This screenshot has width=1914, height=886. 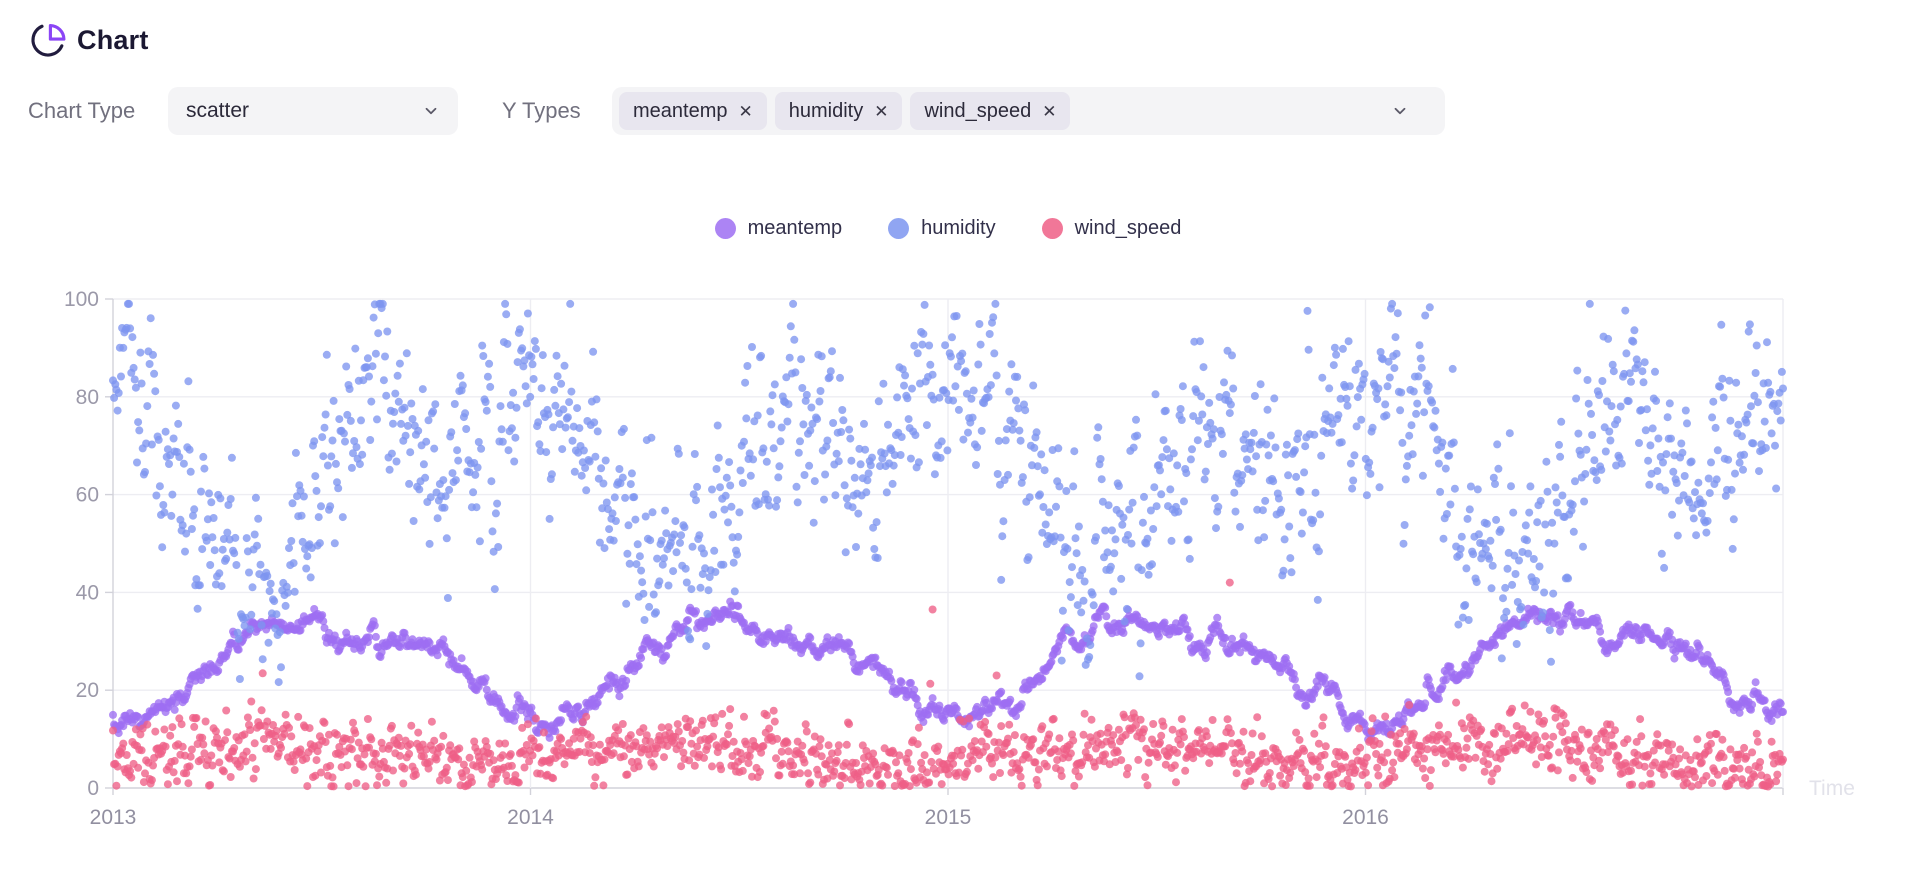 I want to click on chart-legend: meantemp humidity wind_speed, so click(x=948, y=228).